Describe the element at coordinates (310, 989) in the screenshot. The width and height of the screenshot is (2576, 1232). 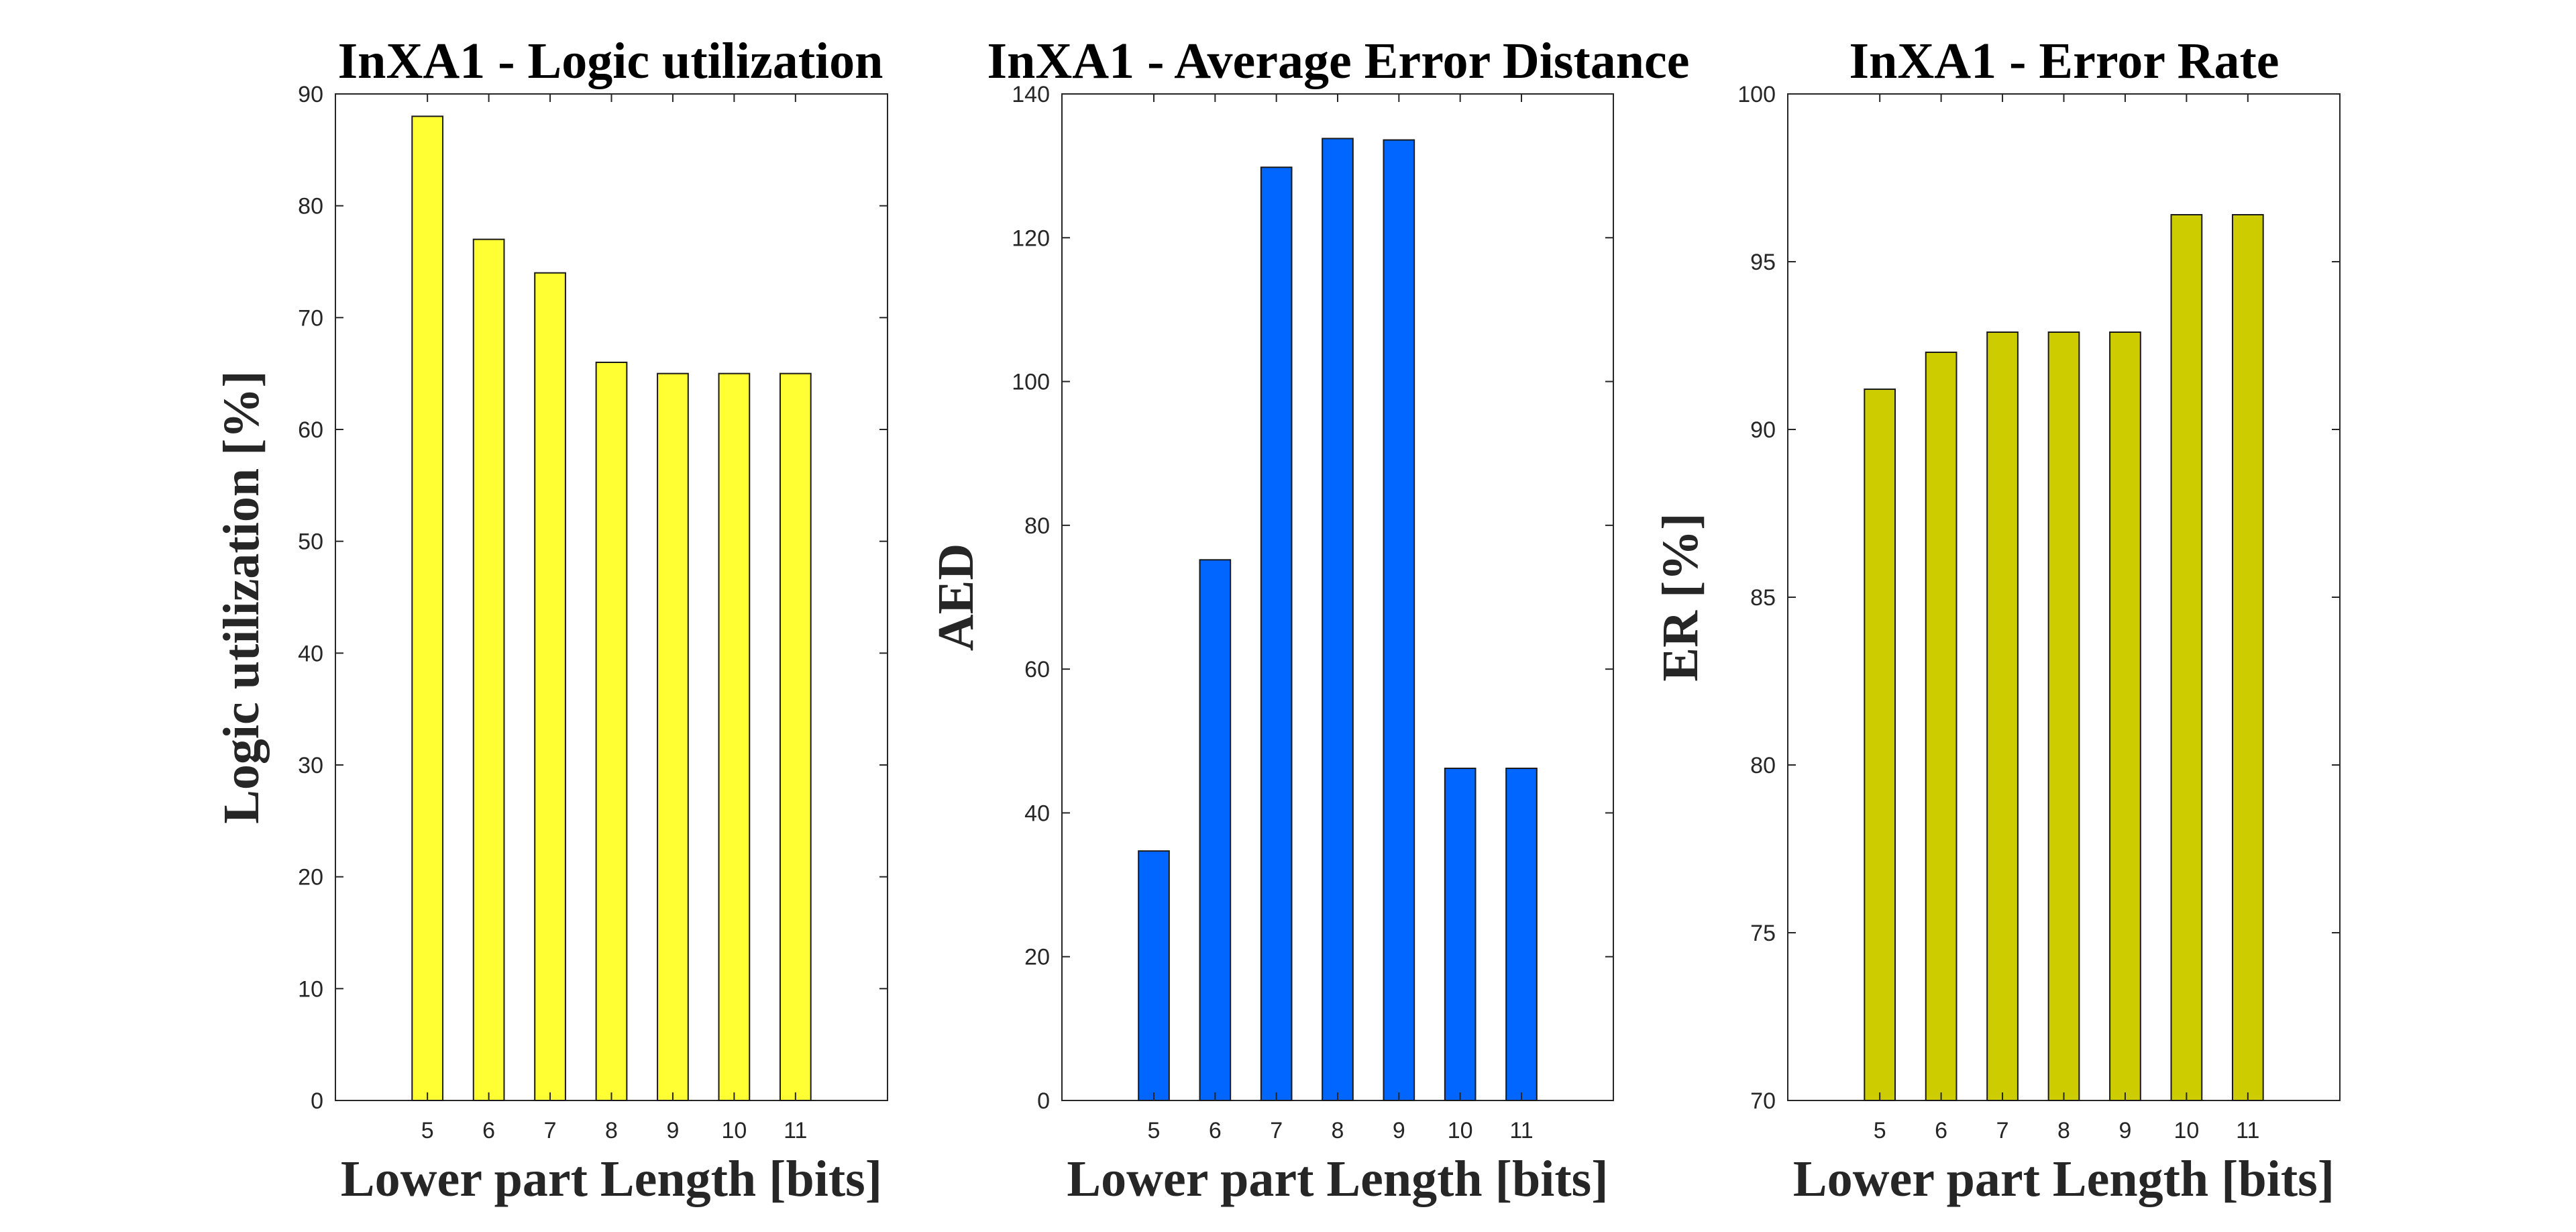
I see `y-tick-label: 10` at that location.